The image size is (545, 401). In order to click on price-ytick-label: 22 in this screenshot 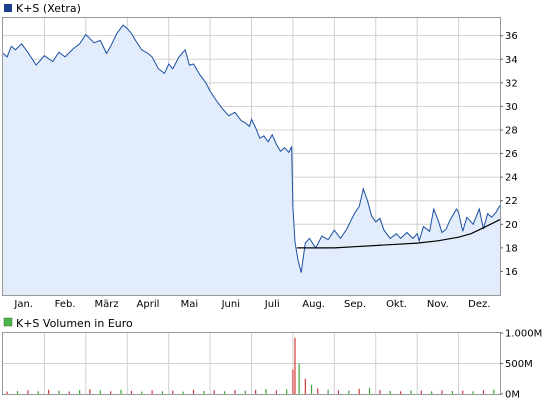, I will do `click(511, 201)`.